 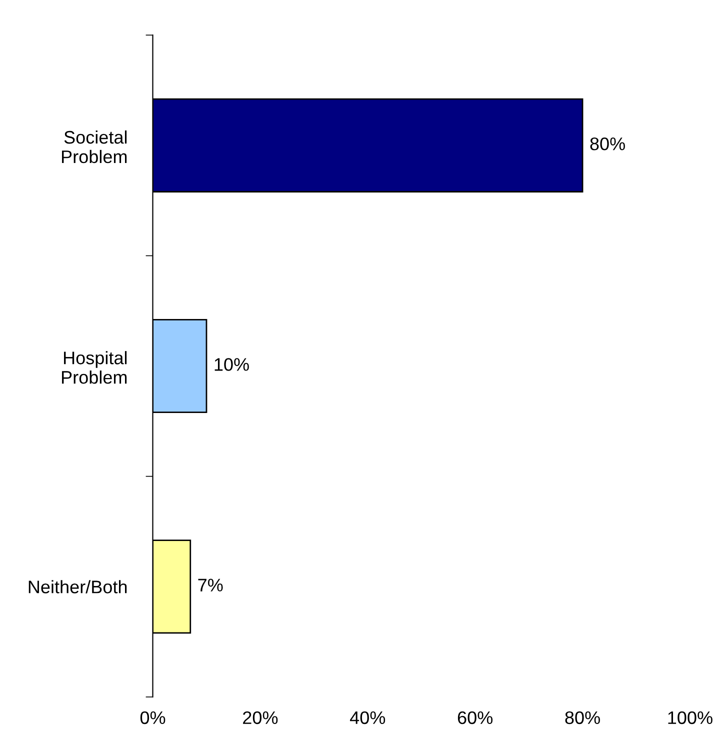 What do you see at coordinates (231, 364) in the screenshot?
I see `data-label: 10%` at bounding box center [231, 364].